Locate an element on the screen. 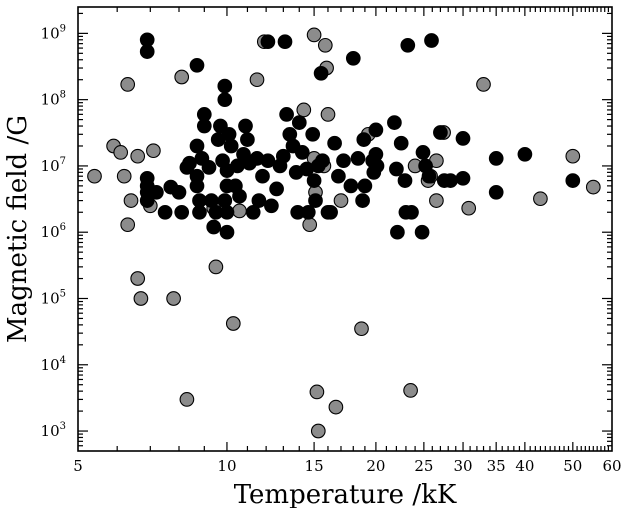 This screenshot has width=624, height=508. y-tick-label: 10⁸ is located at coordinates (53, 99).